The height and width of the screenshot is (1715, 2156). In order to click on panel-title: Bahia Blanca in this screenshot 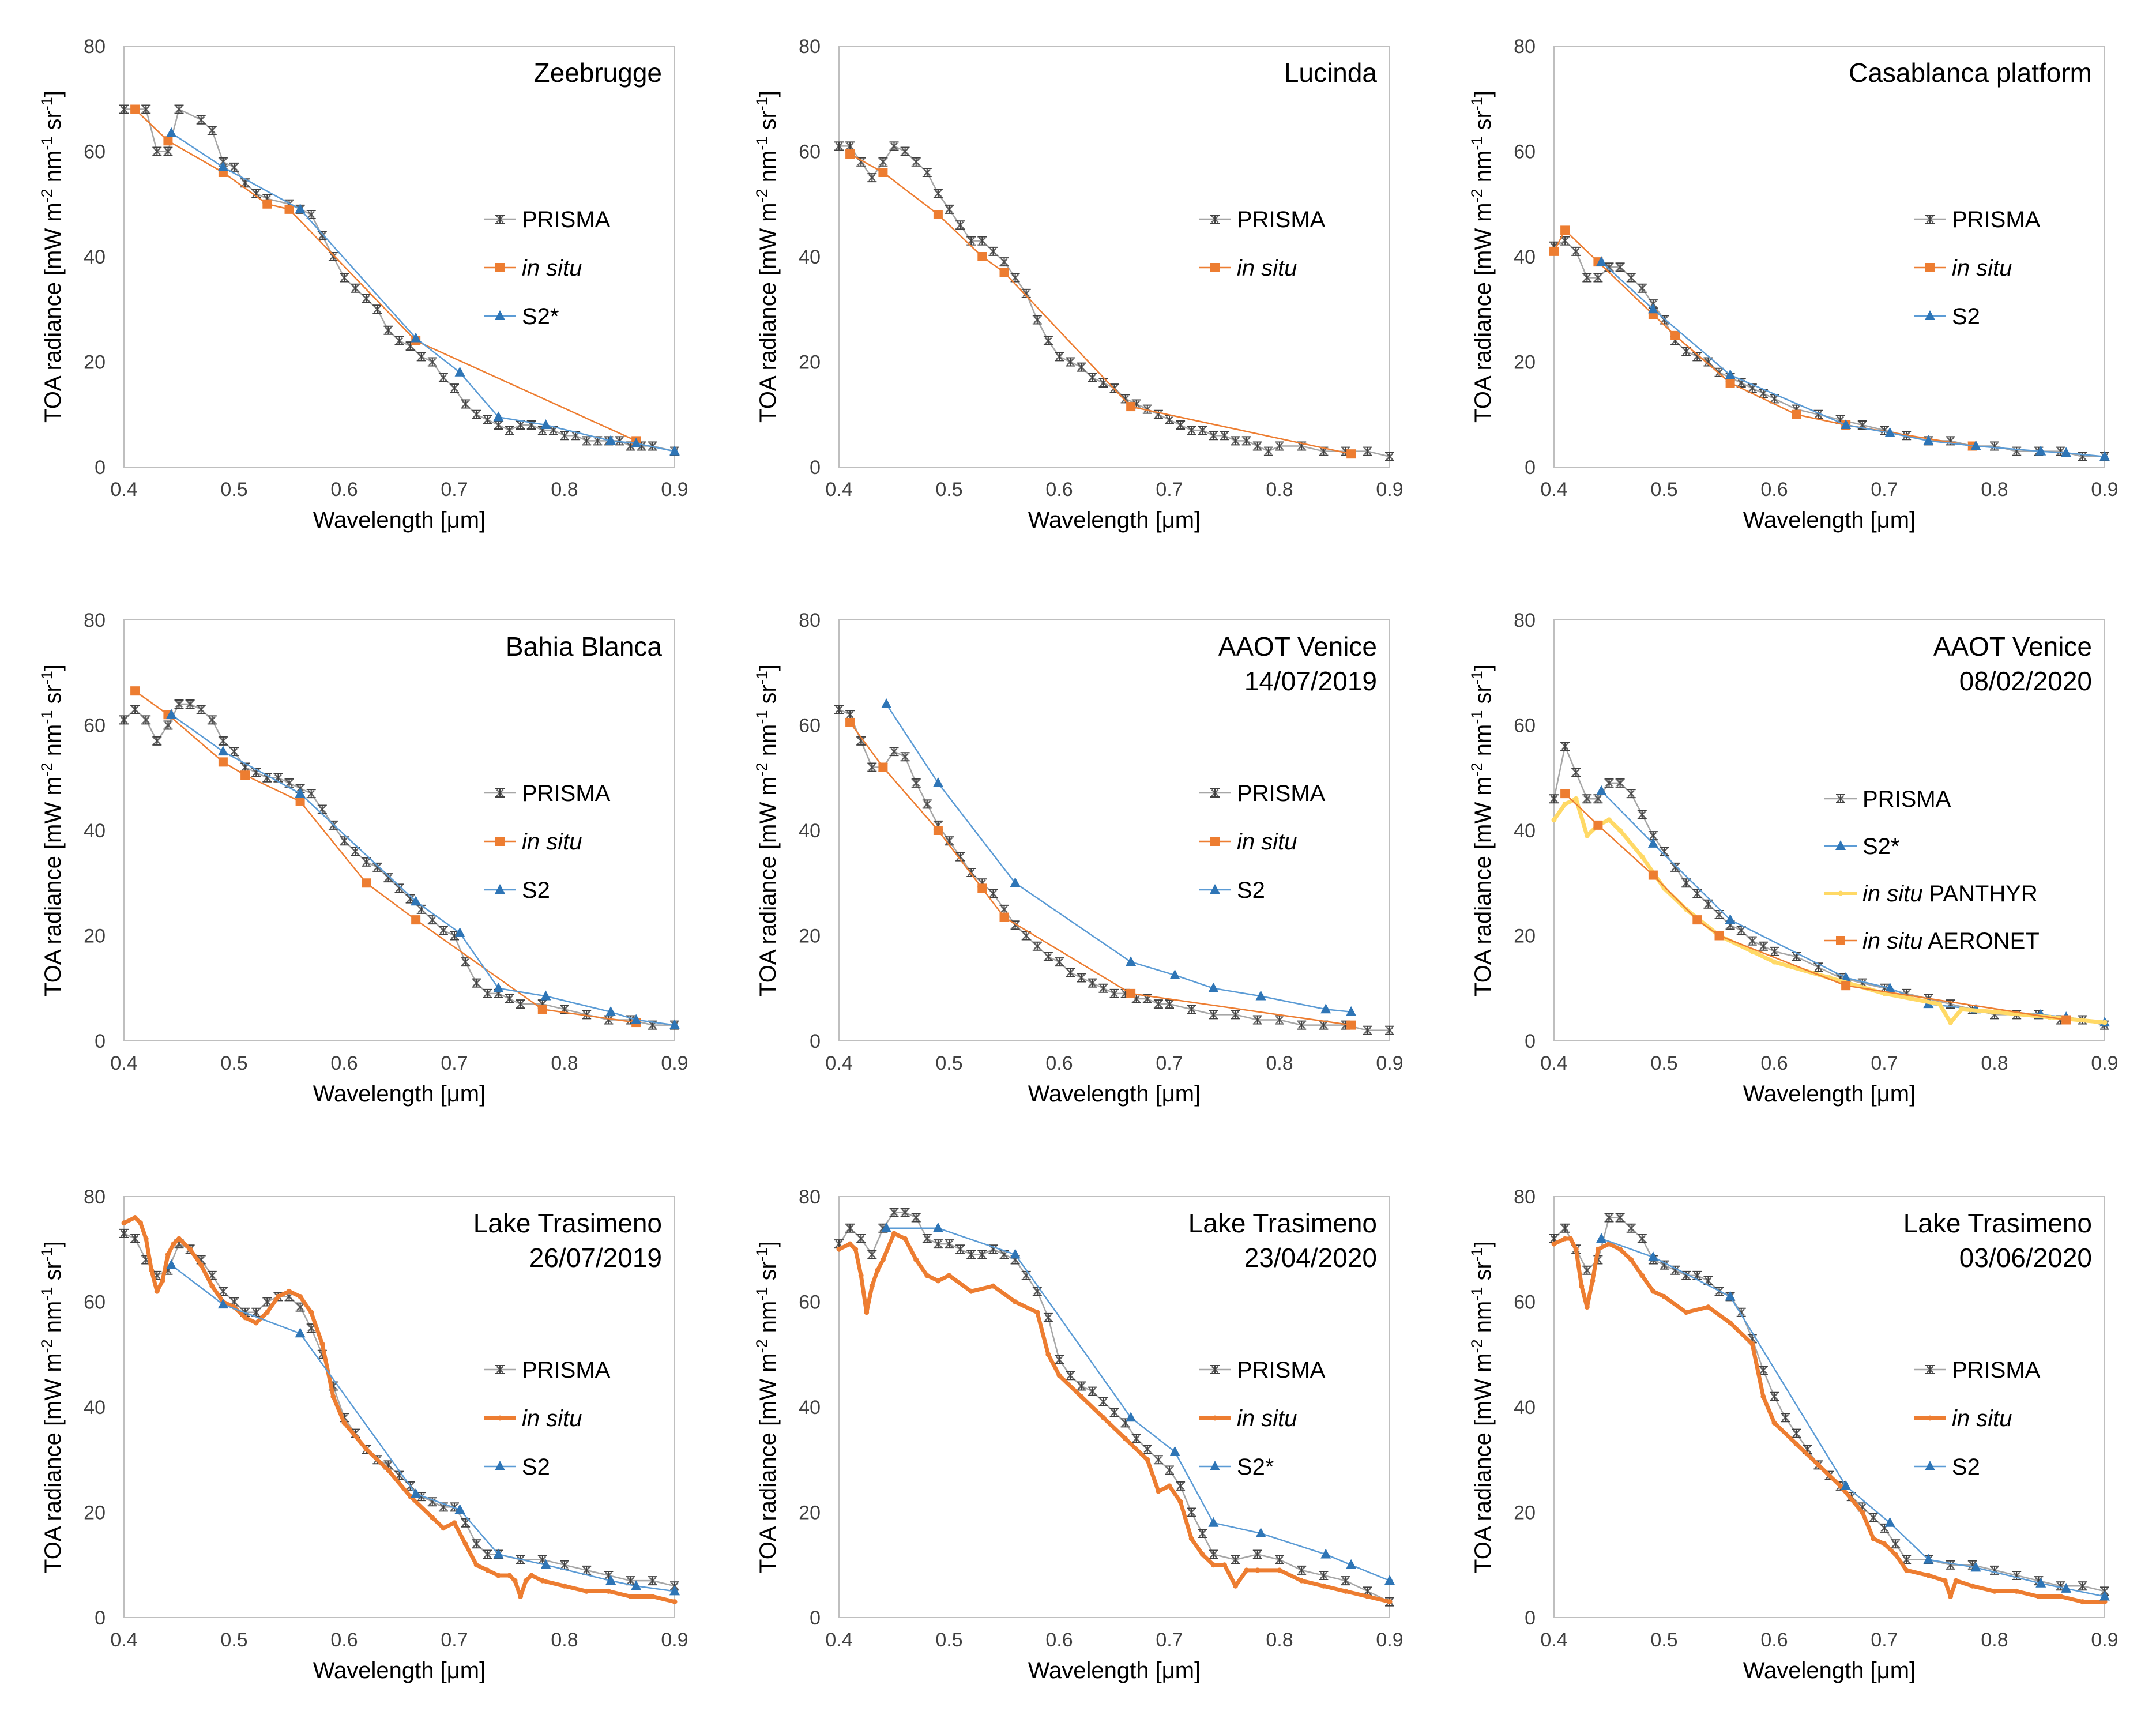, I will do `click(584, 646)`.